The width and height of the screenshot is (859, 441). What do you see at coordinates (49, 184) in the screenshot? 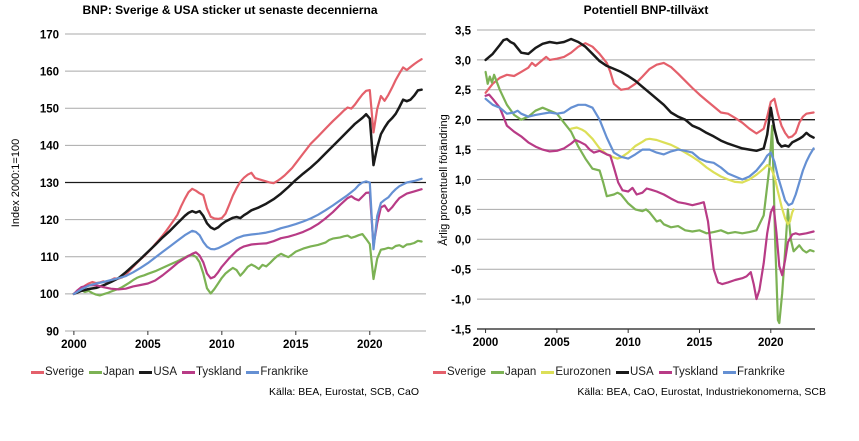
I see `y-tick-label: 130` at bounding box center [49, 184].